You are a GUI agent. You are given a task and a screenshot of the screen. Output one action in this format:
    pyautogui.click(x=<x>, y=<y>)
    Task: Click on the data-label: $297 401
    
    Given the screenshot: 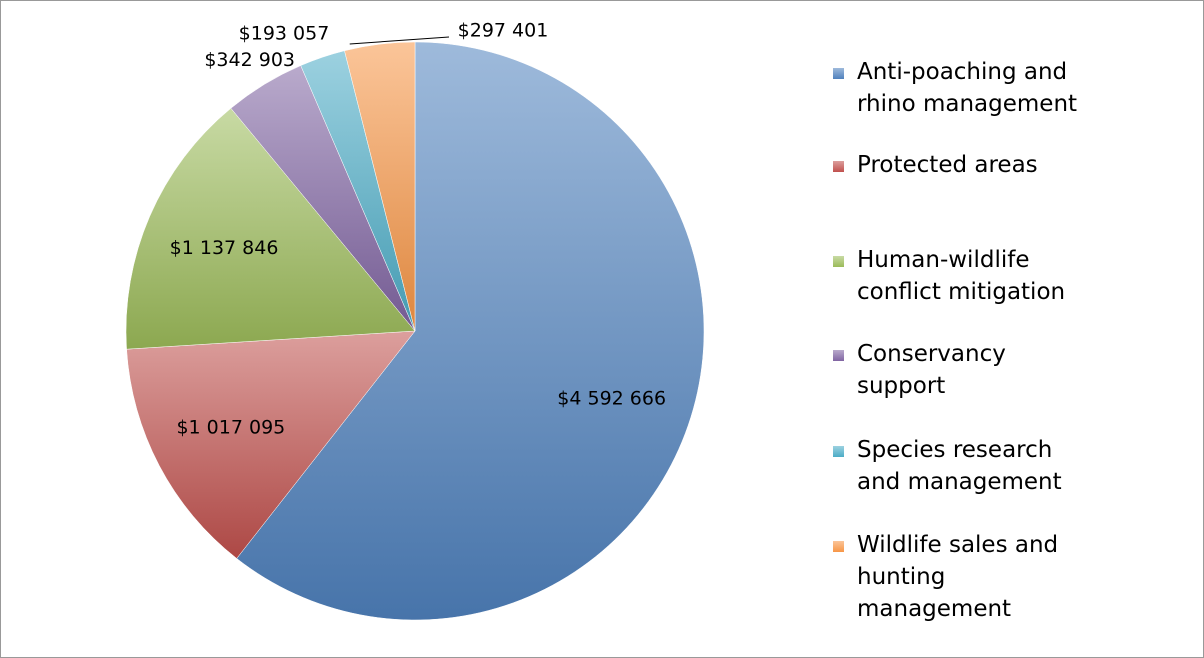 What is the action you would take?
    pyautogui.click(x=503, y=31)
    